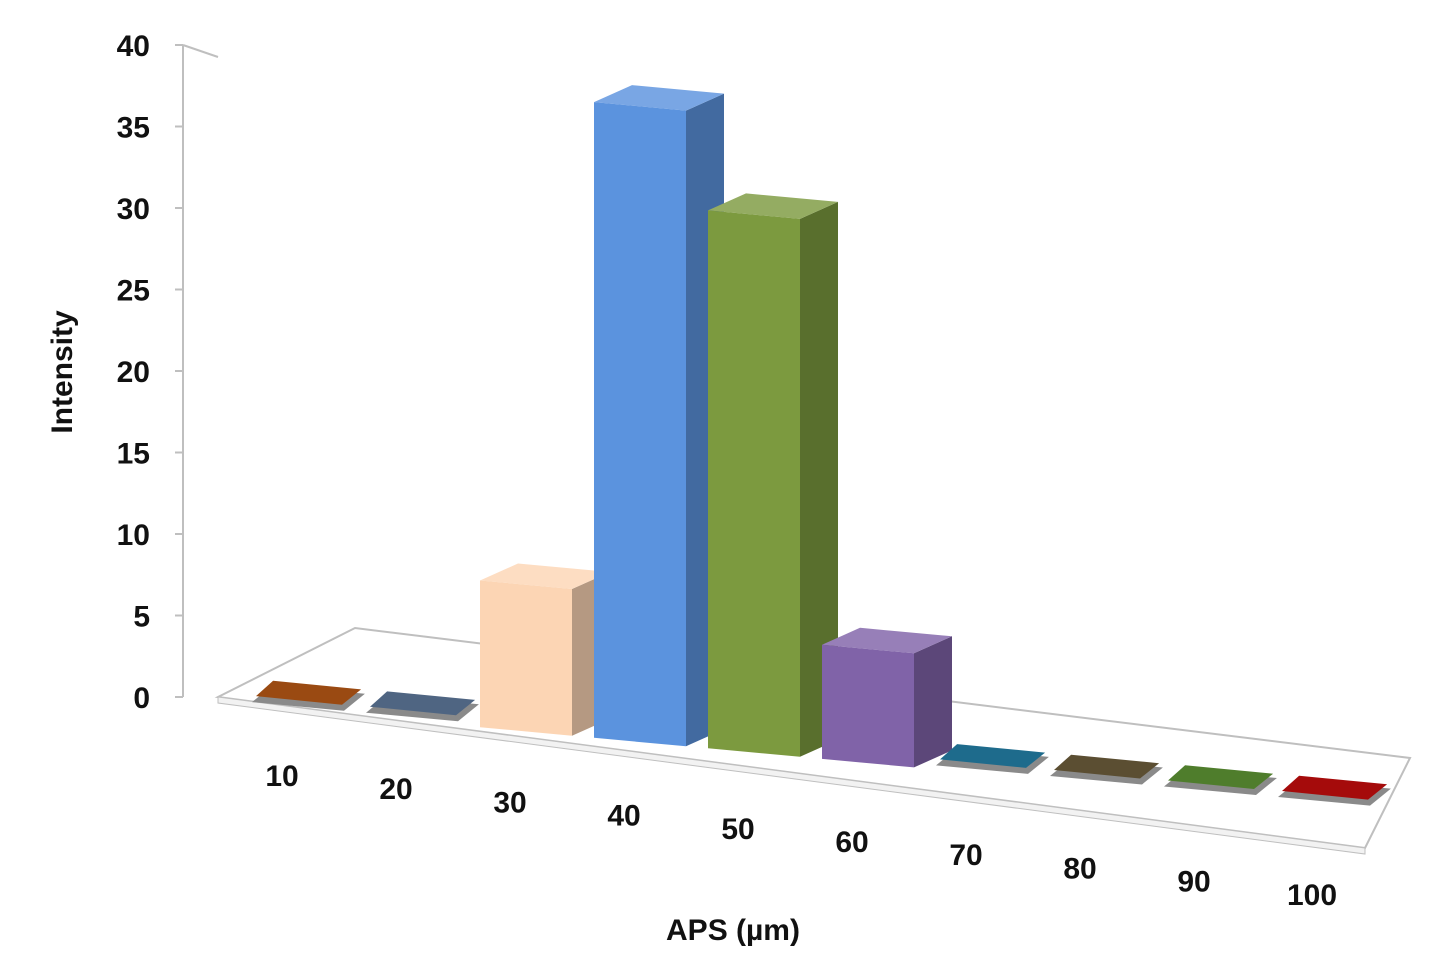 This screenshot has height=964, width=1451. I want to click on y-tick-label: 30, so click(133, 209).